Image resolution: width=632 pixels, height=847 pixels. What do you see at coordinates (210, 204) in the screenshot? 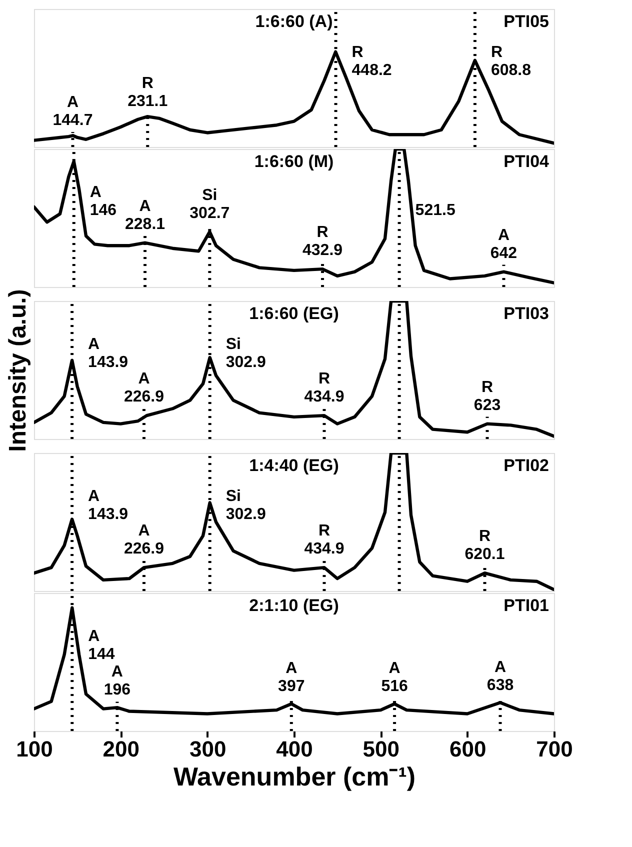
I see `ref-line-label: Si 302.7` at bounding box center [210, 204].